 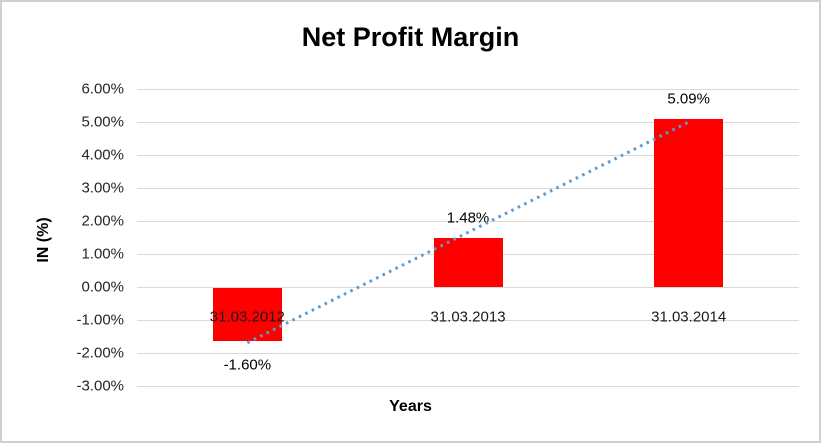 What do you see at coordinates (102, 254) in the screenshot?
I see `y-tick-label: 1.00%` at bounding box center [102, 254].